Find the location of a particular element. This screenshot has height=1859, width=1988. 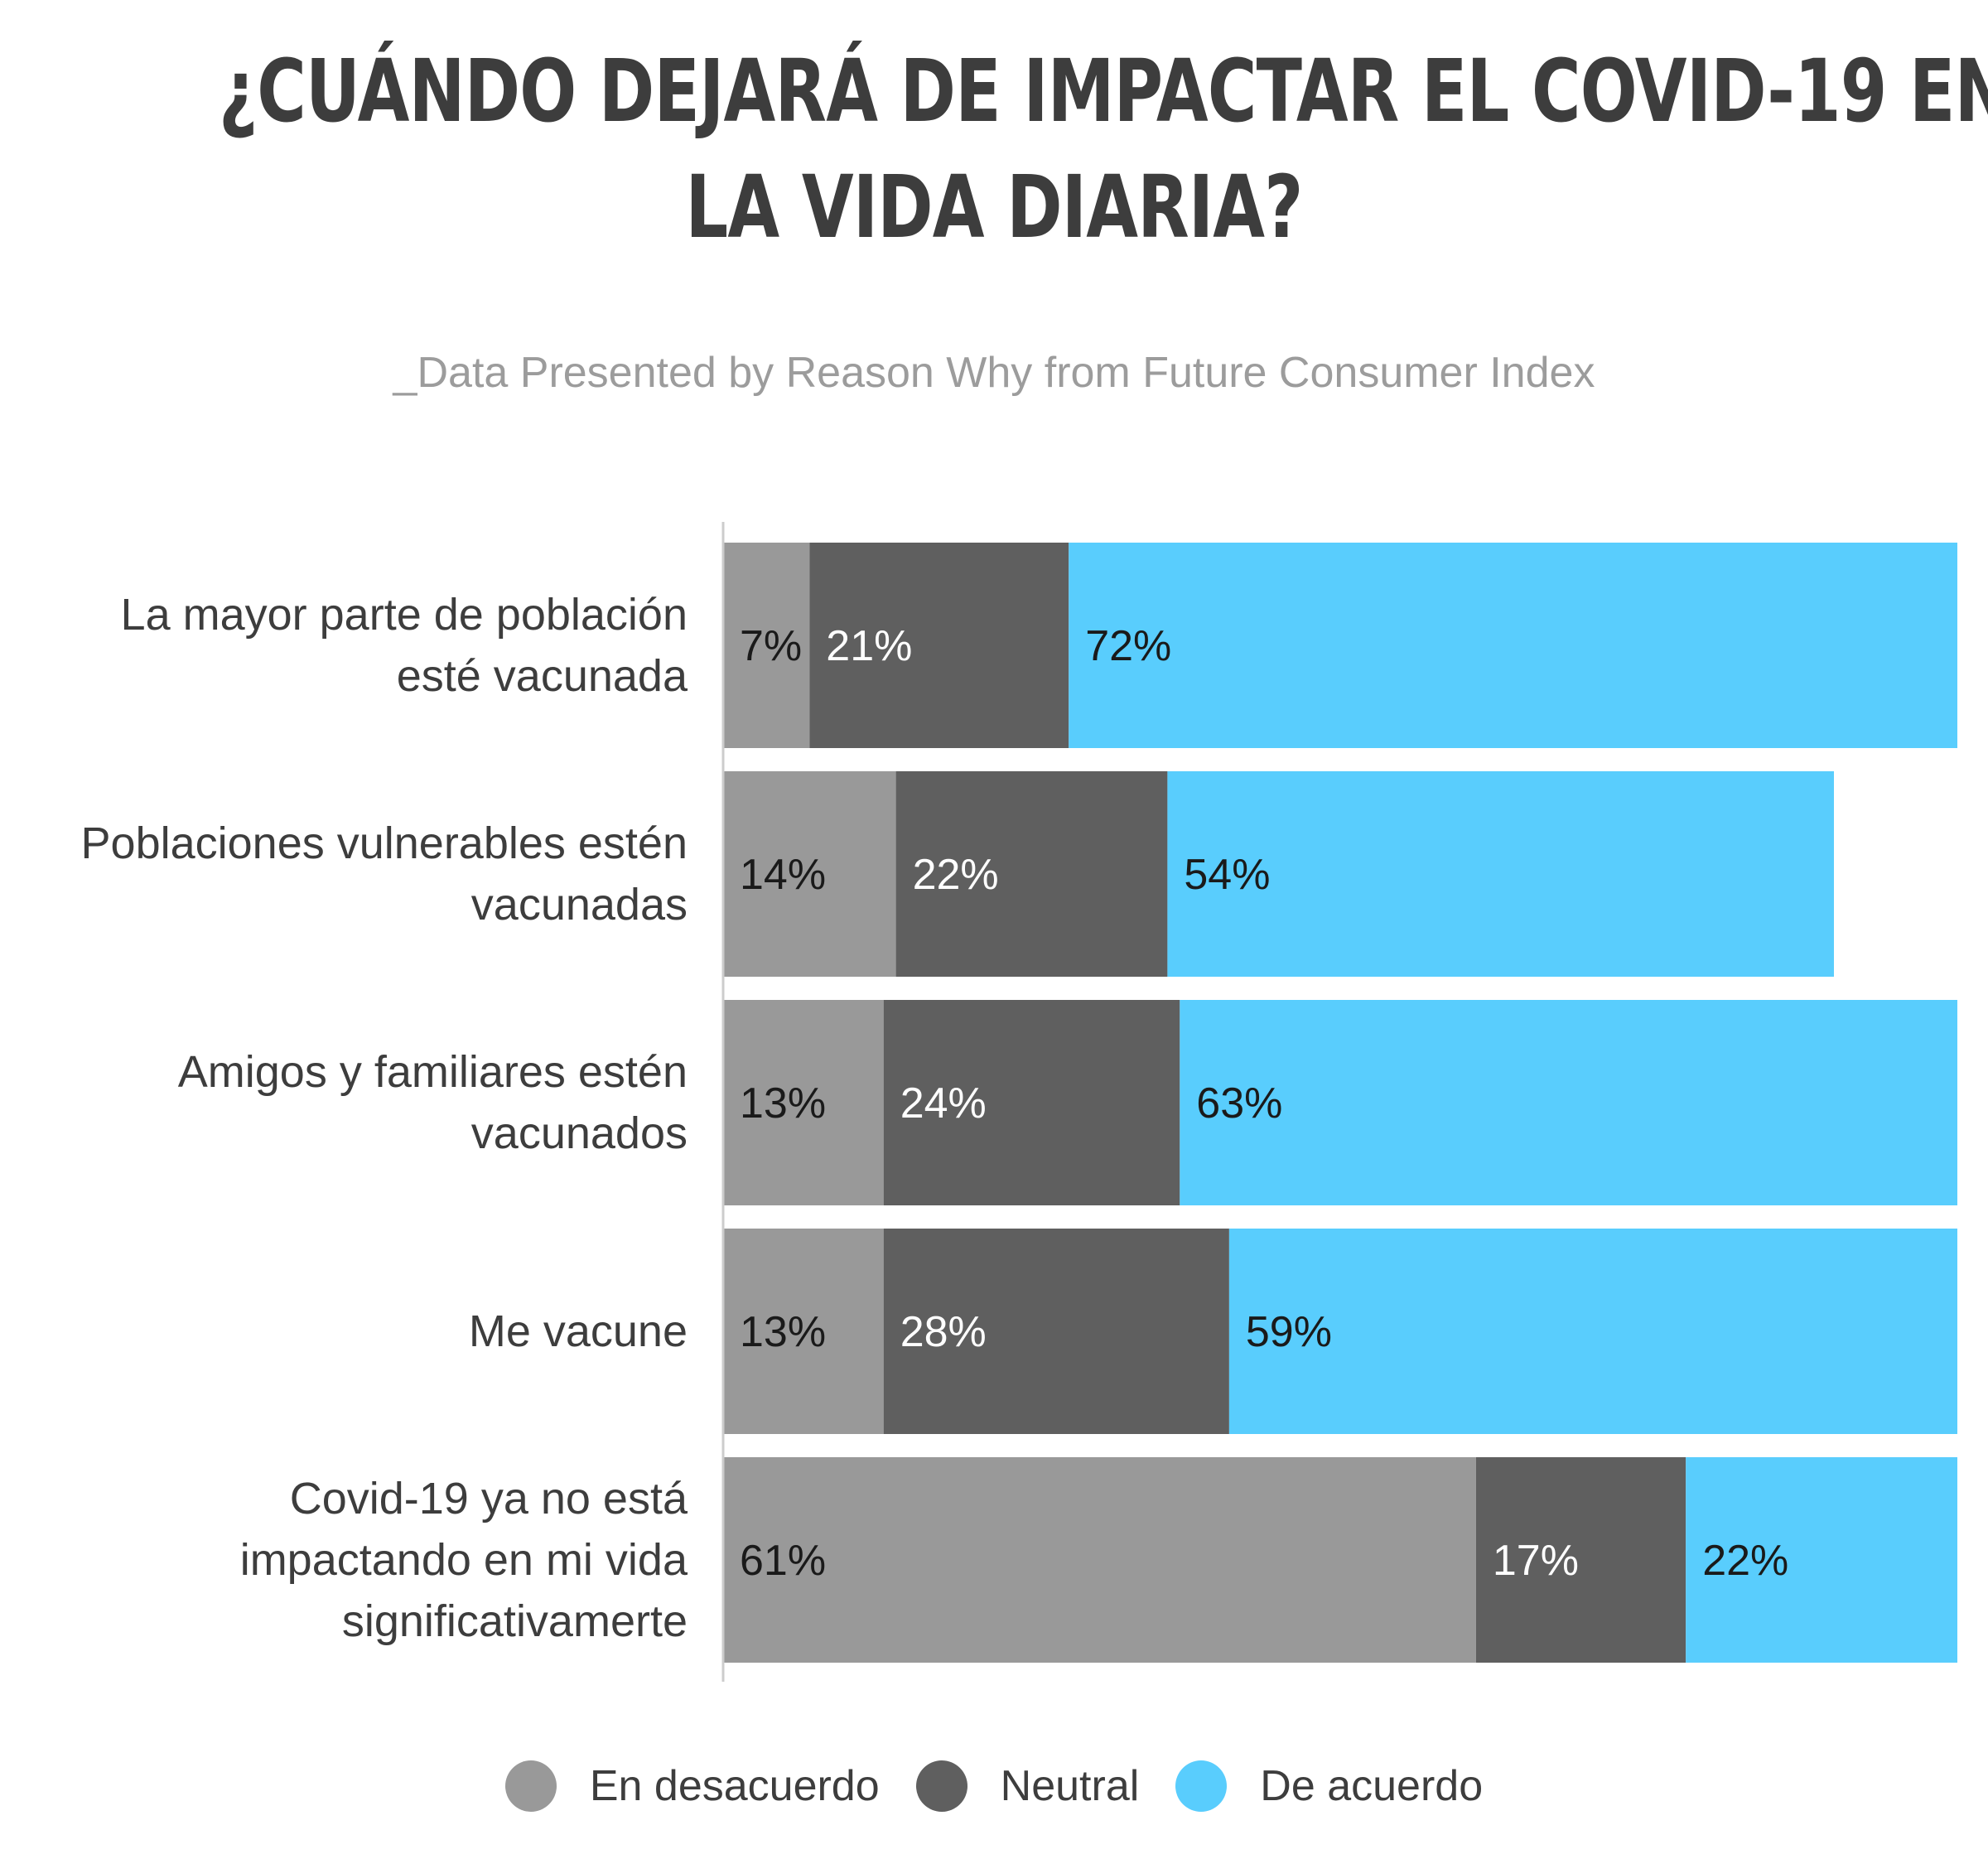

category-label-line: vacunados is located at coordinates (579, 1133).